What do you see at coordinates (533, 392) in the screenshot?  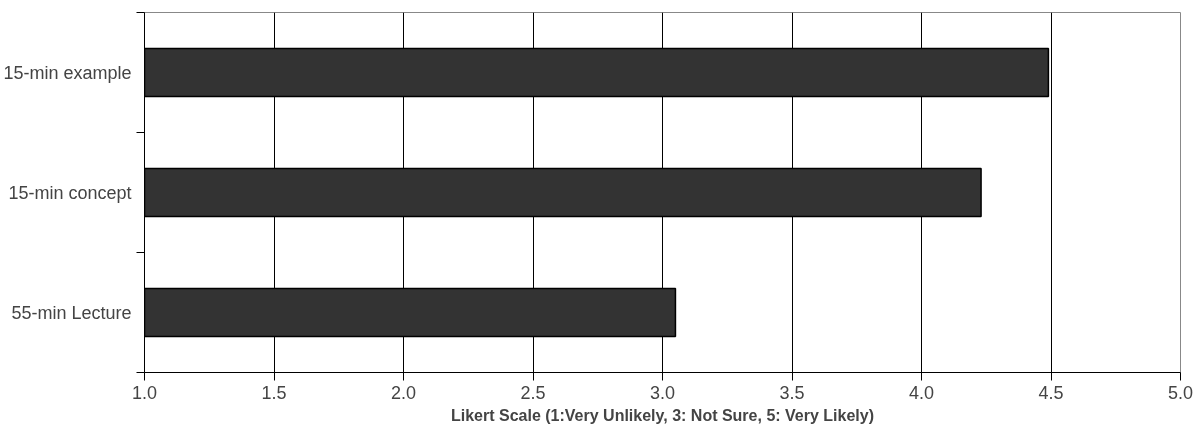 I see `x-tick-label: 2.5` at bounding box center [533, 392].